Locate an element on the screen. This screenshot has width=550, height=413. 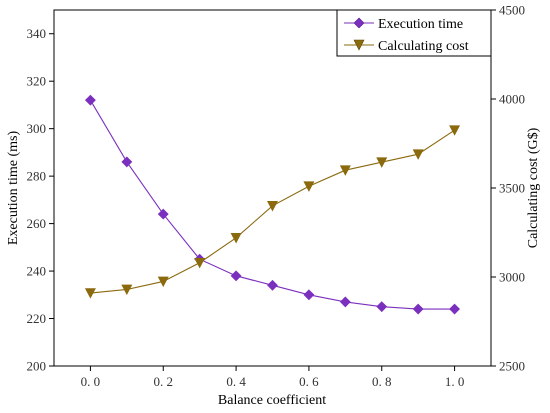
x-tick-label: 0. 6 is located at coordinates (309, 381).